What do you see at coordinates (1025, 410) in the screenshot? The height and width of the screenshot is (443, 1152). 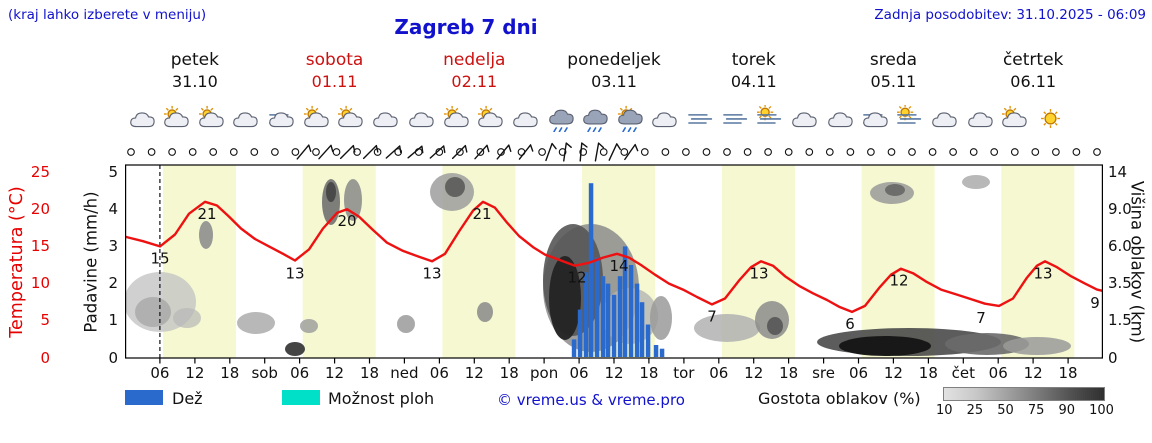 I see `cloud-density-scale: 10 25 50 75 90 100` at bounding box center [1025, 410].